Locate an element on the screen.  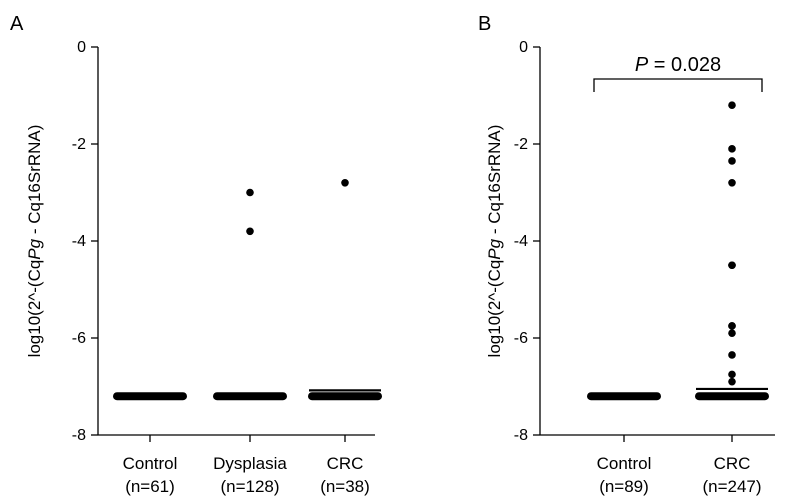
category-count: (n=61) is located at coordinates (150, 486).